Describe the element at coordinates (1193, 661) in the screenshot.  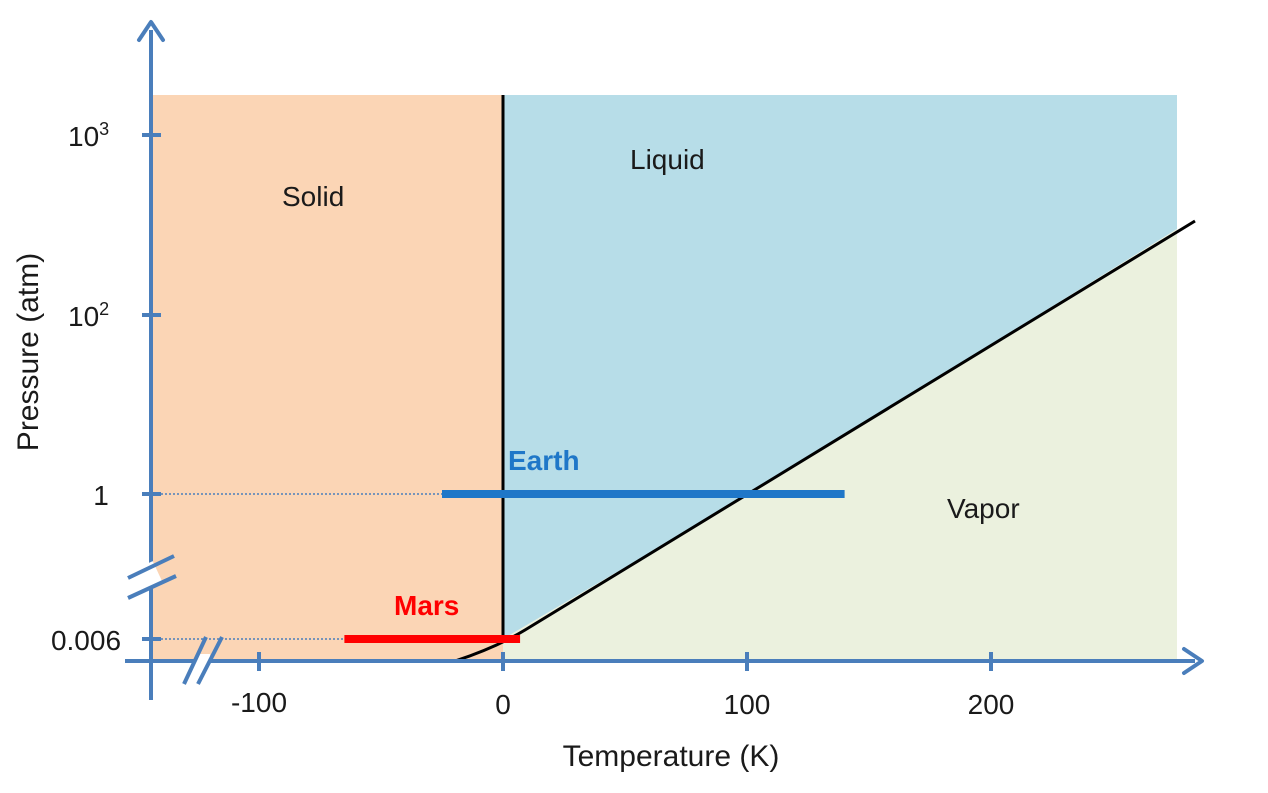
I see `x-axis-arrow` at that location.